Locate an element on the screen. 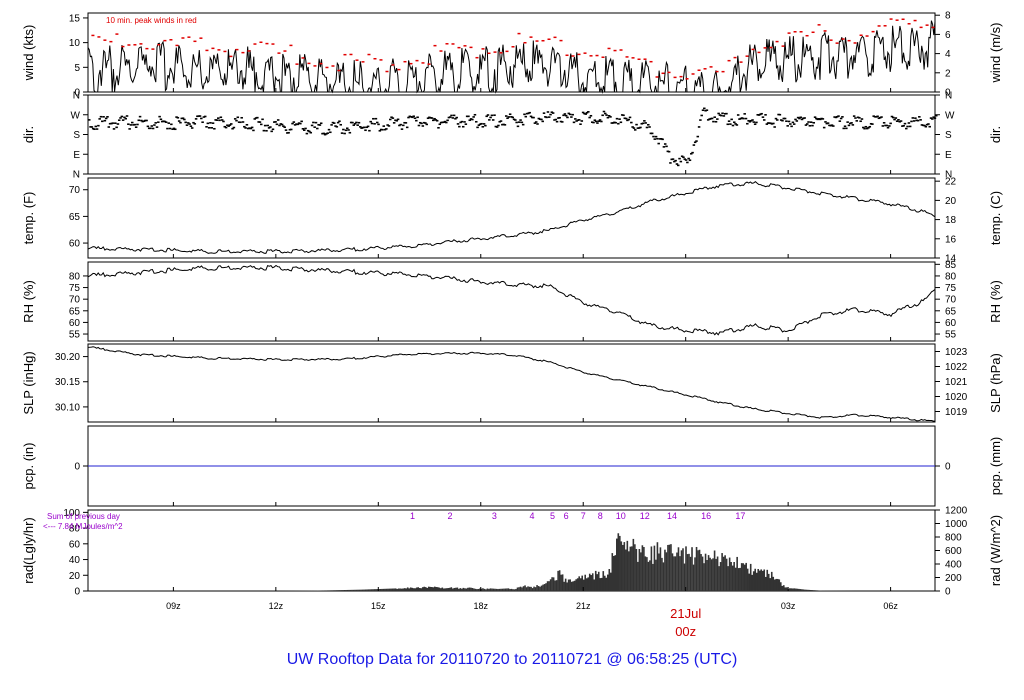 The image size is (1024, 700). temp-right-tick-label: 16 is located at coordinates (951, 239).